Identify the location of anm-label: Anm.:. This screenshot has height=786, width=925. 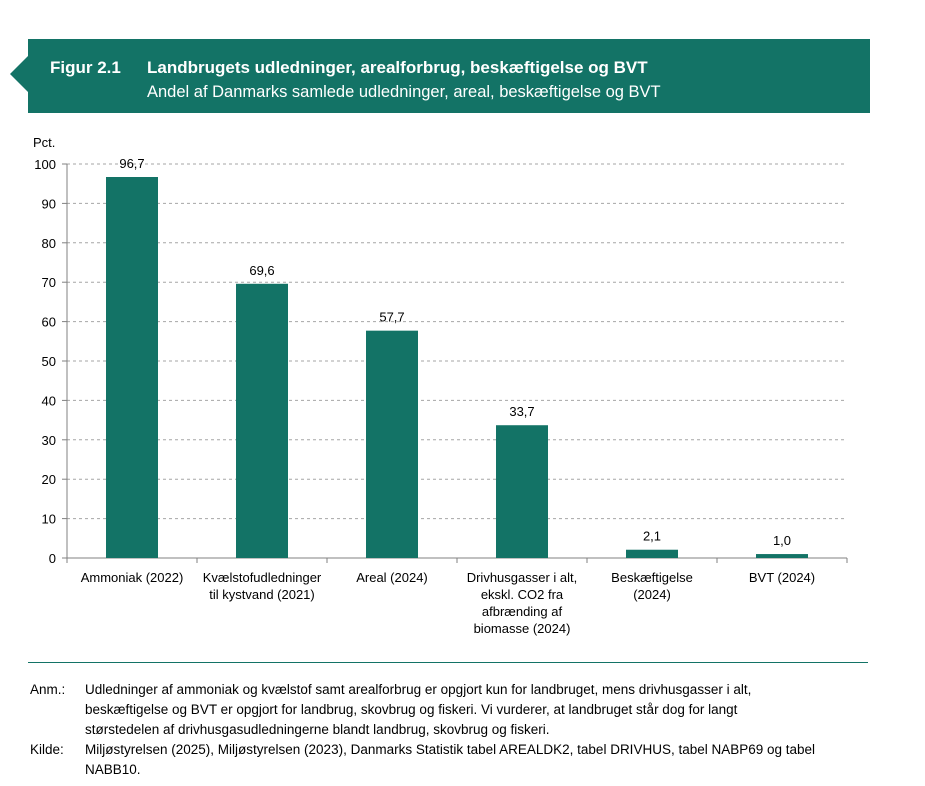
(48, 689).